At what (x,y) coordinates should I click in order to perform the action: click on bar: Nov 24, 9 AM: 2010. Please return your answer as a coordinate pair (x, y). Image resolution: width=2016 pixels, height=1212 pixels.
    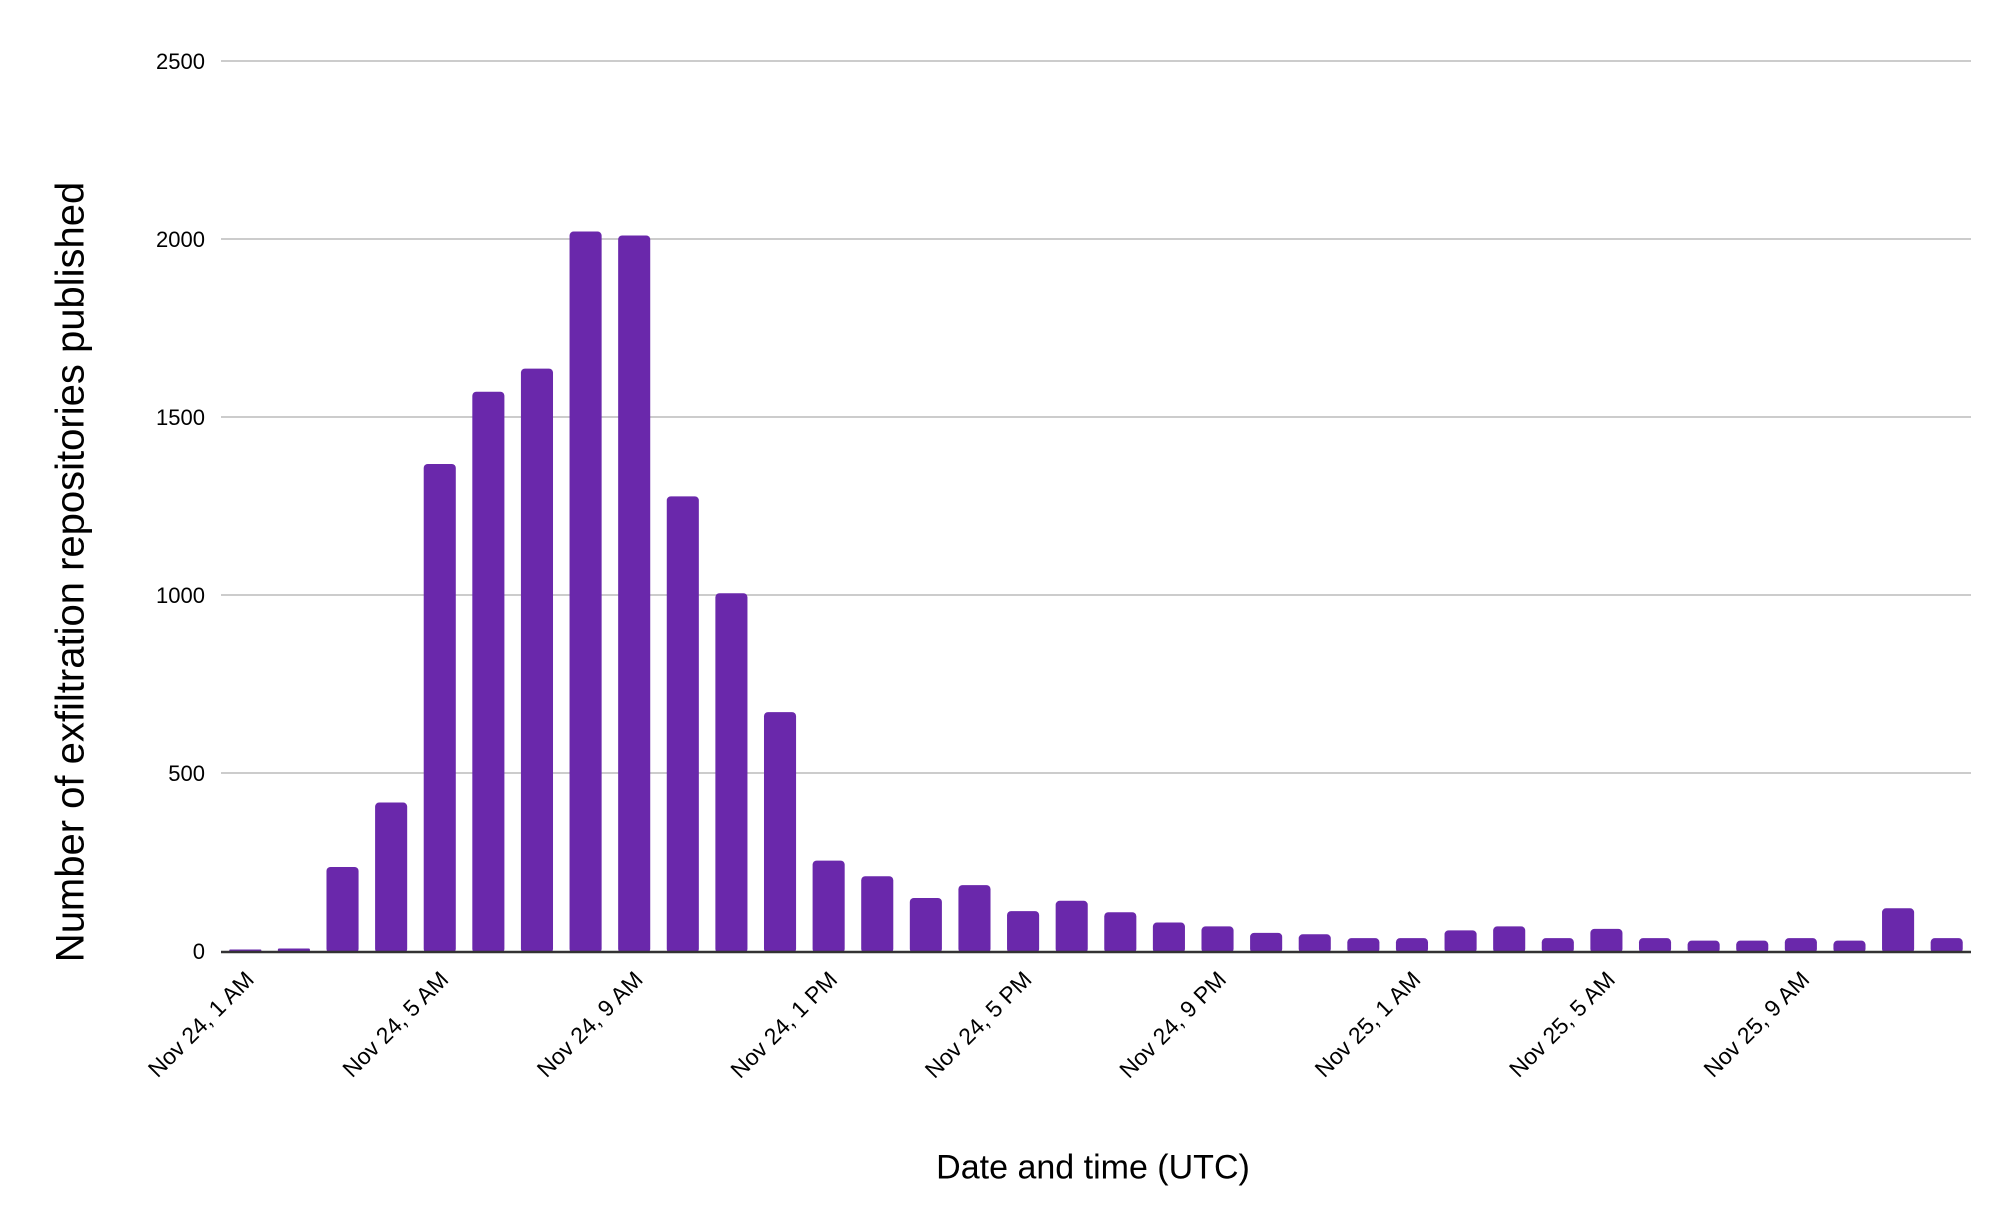
    Looking at the image, I should click on (634, 594).